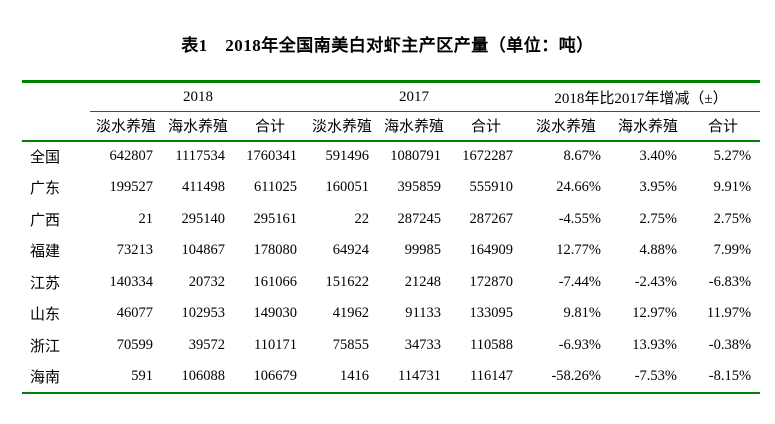  Describe the element at coordinates (350, 313) in the screenshot. I see `table-cell: 41962` at that location.